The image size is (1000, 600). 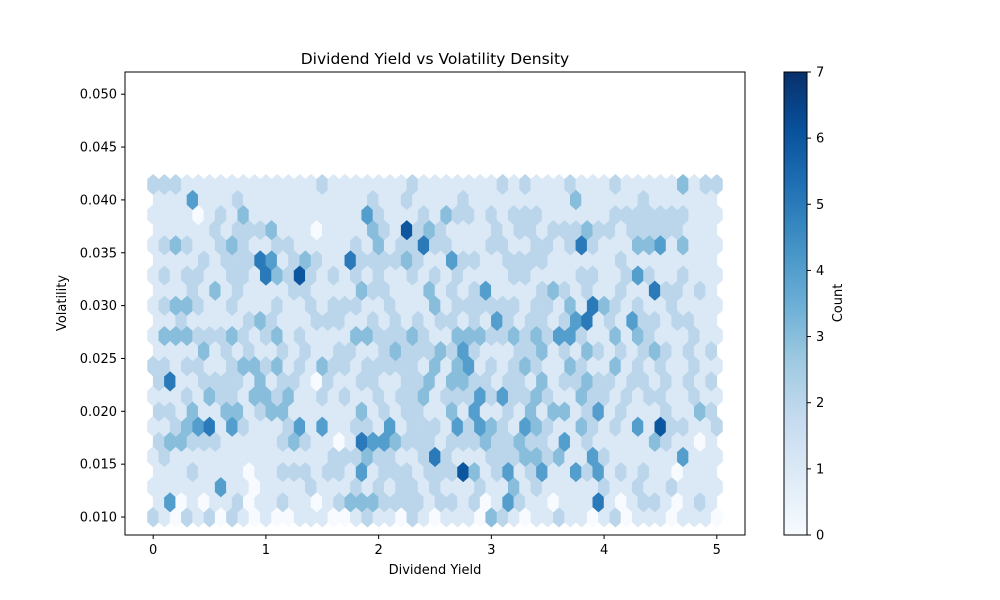 What do you see at coordinates (838, 303) in the screenshot?
I see `colorbar-label: Count` at bounding box center [838, 303].